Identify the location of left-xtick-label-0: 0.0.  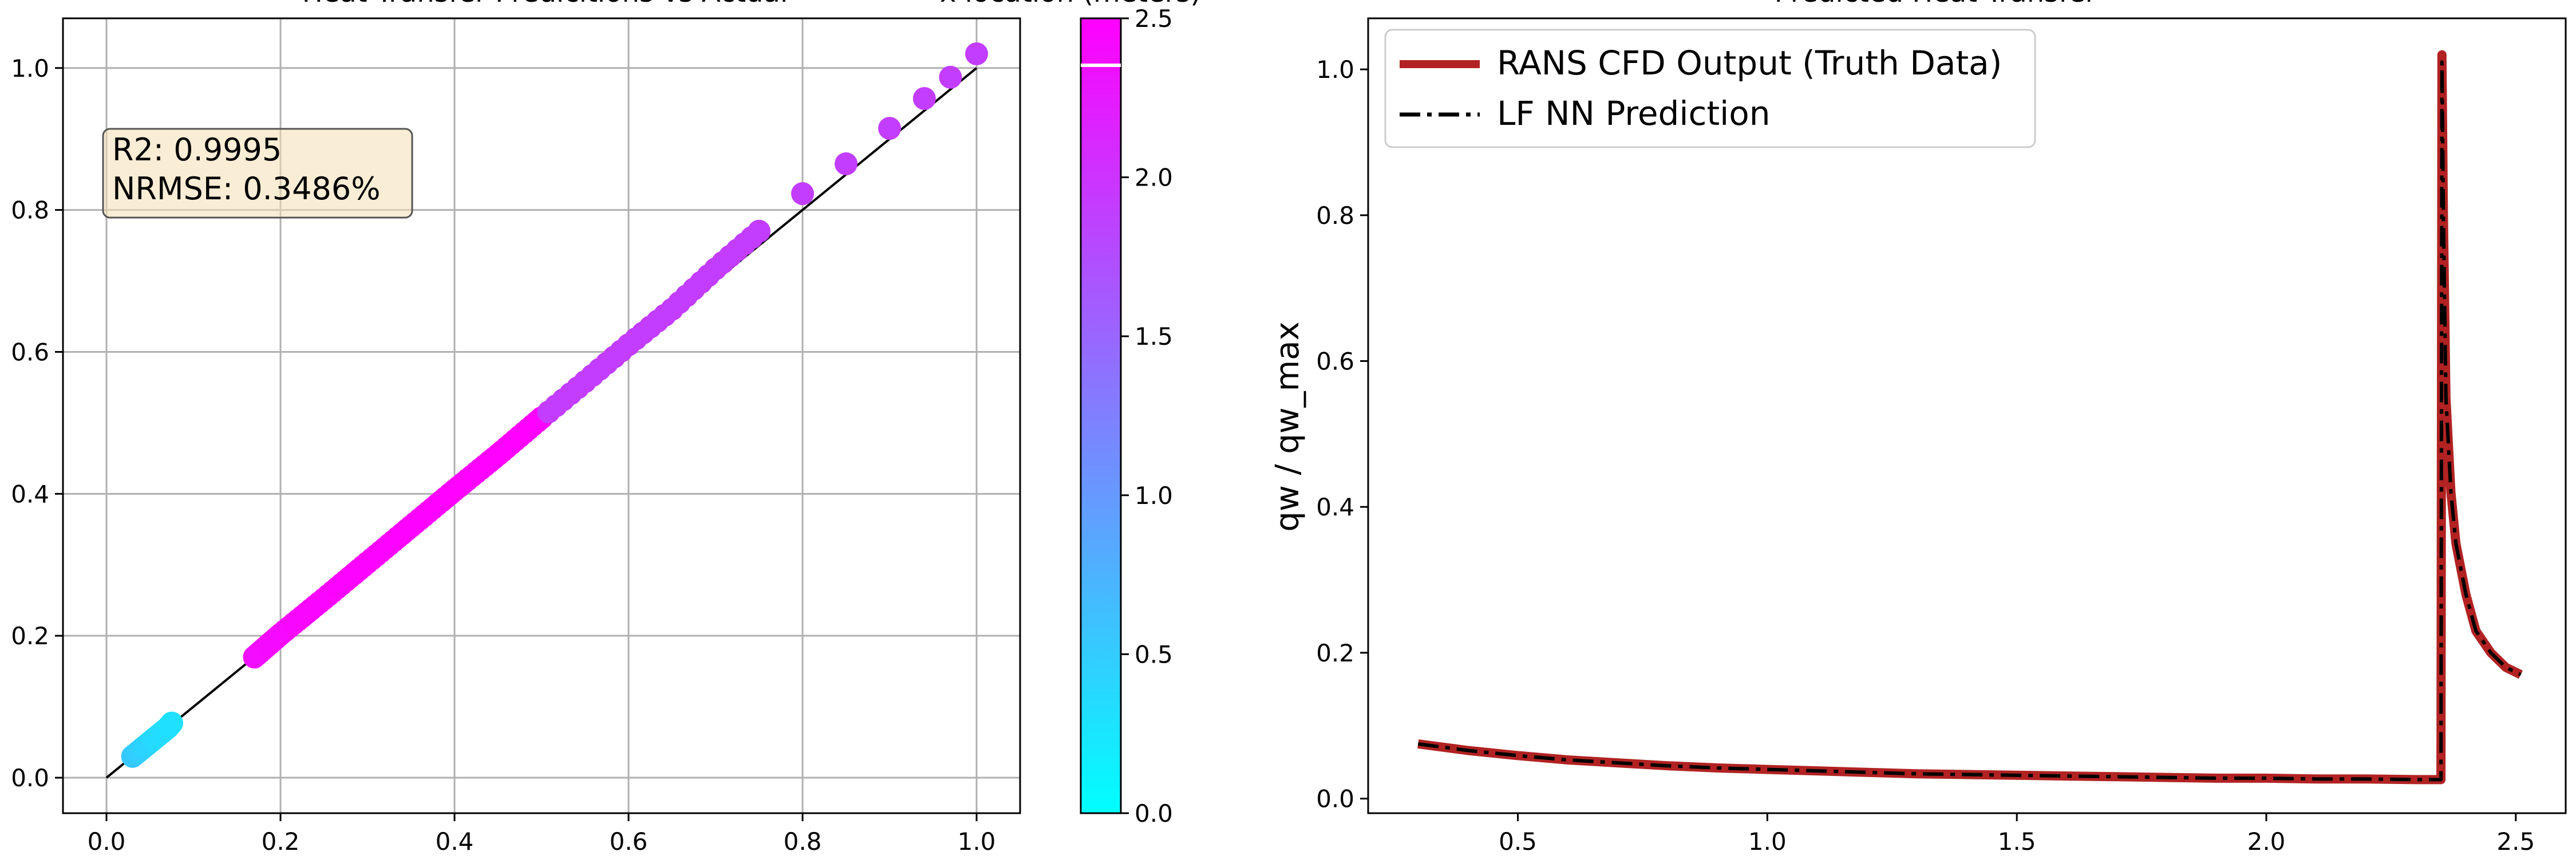
(107, 842).